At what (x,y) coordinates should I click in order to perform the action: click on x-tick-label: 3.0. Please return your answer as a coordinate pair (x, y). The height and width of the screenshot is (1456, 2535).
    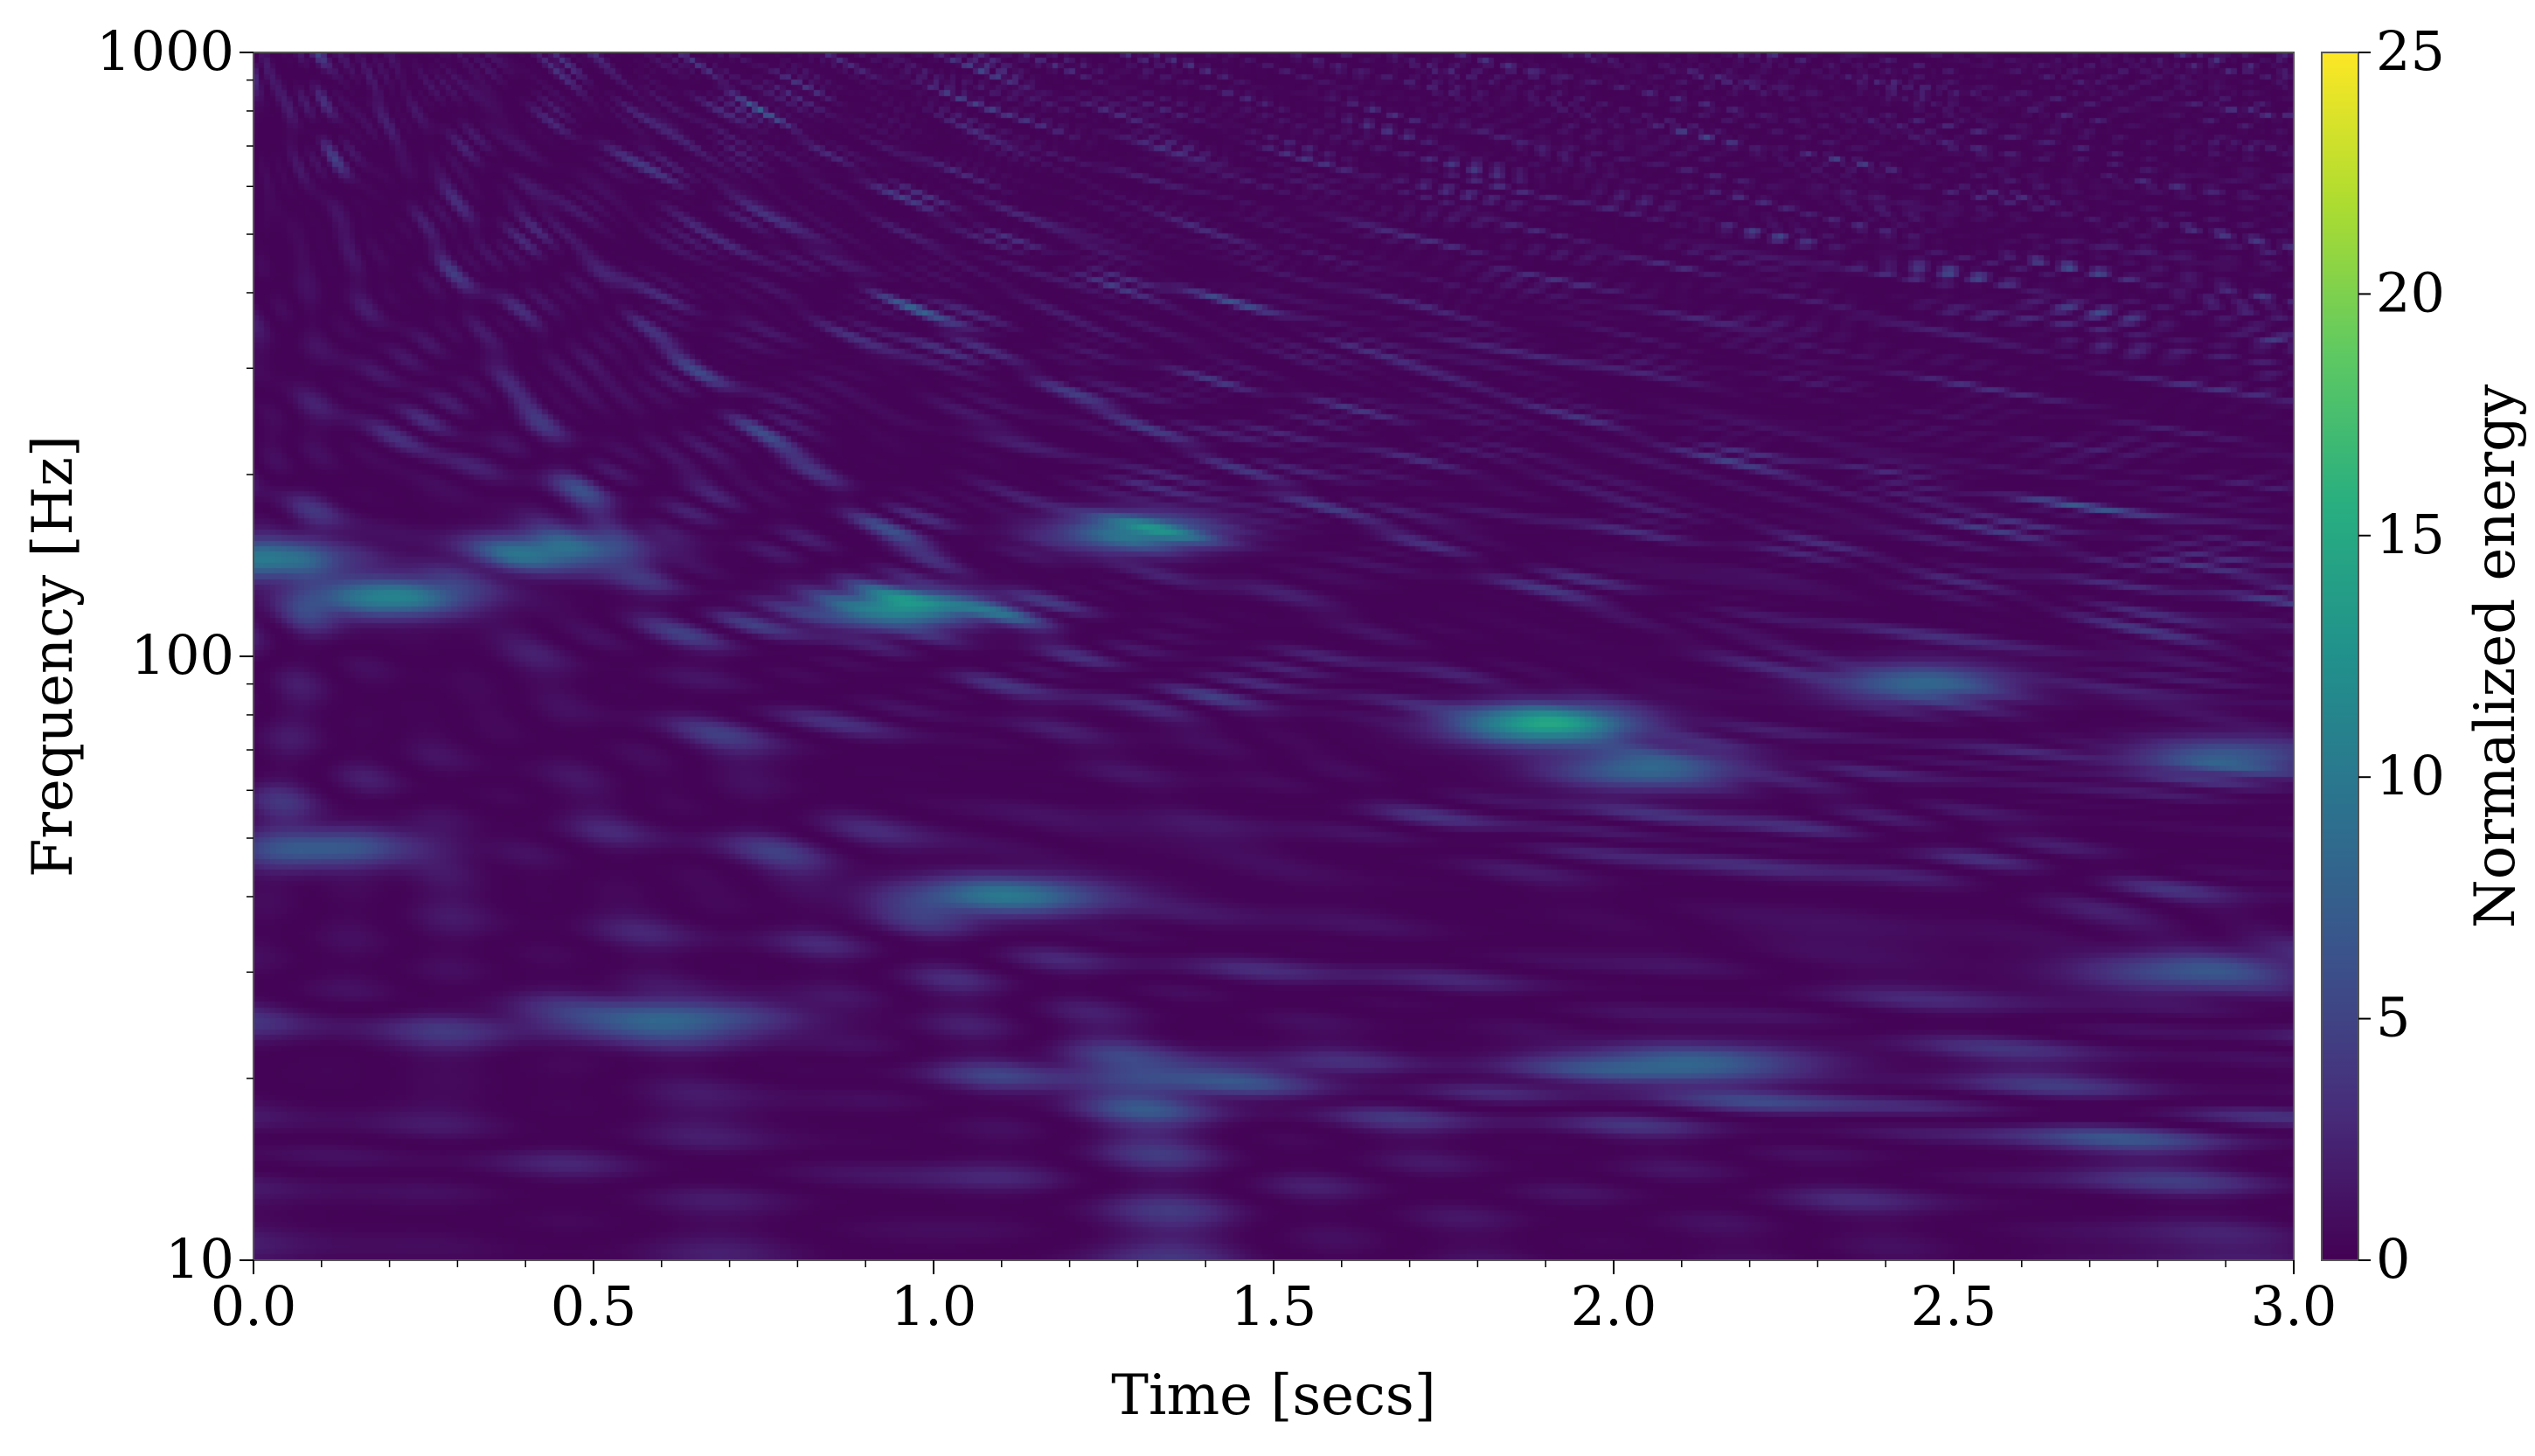
    Looking at the image, I should click on (2294, 1306).